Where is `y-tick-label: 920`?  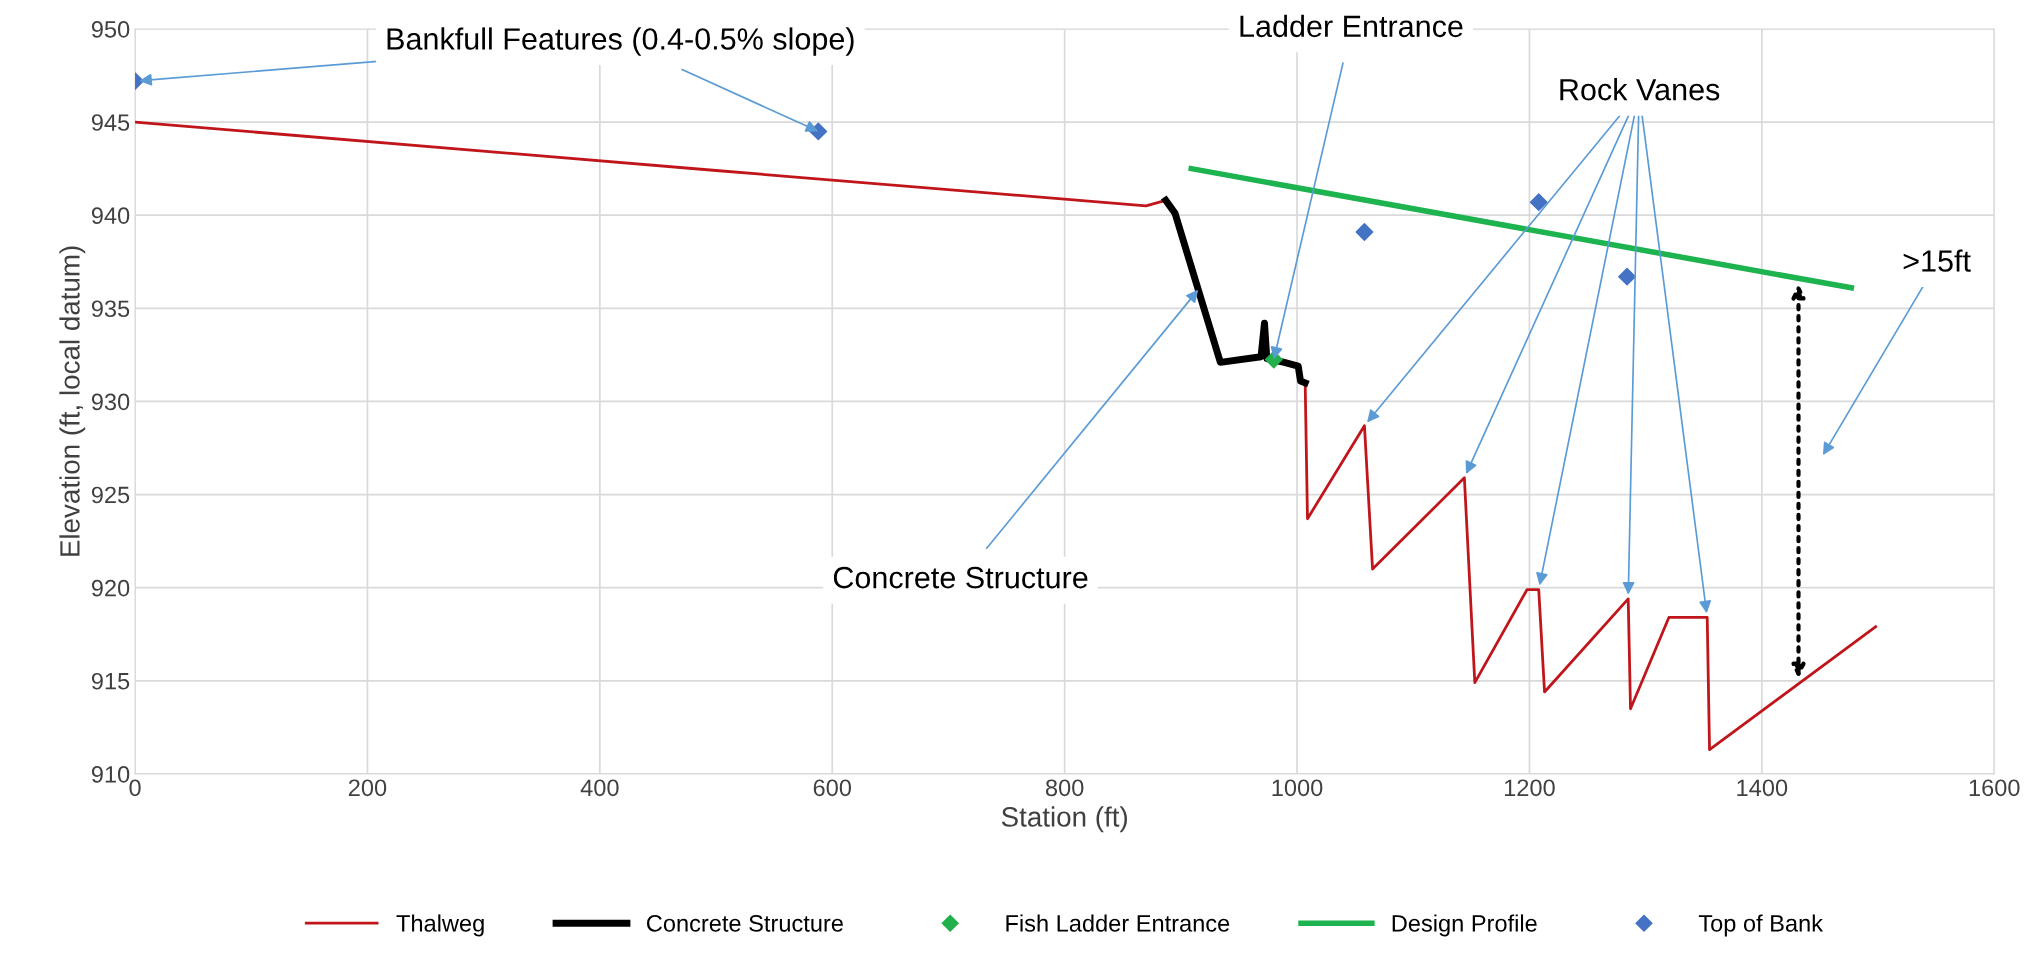 y-tick-label: 920 is located at coordinates (110, 588).